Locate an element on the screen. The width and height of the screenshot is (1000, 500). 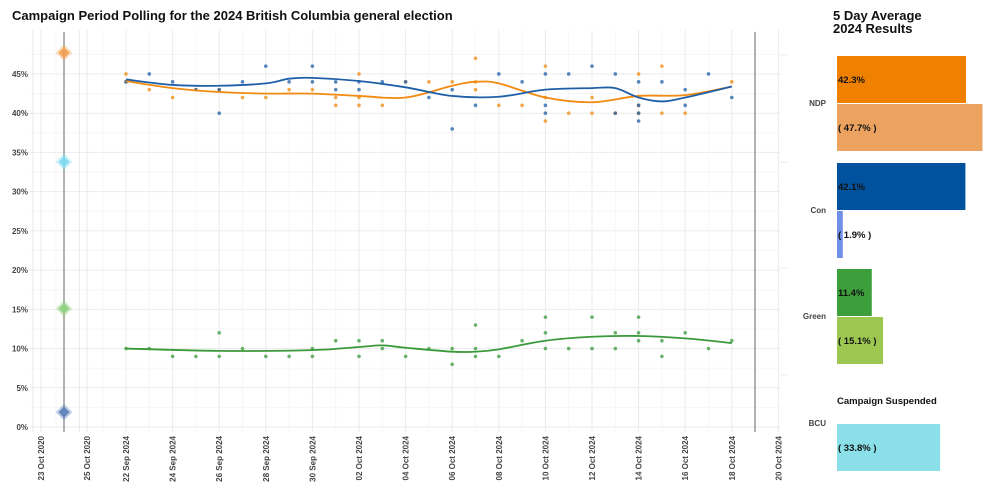
x-tick-label: 06 Oct 2024 is located at coordinates (452, 457).